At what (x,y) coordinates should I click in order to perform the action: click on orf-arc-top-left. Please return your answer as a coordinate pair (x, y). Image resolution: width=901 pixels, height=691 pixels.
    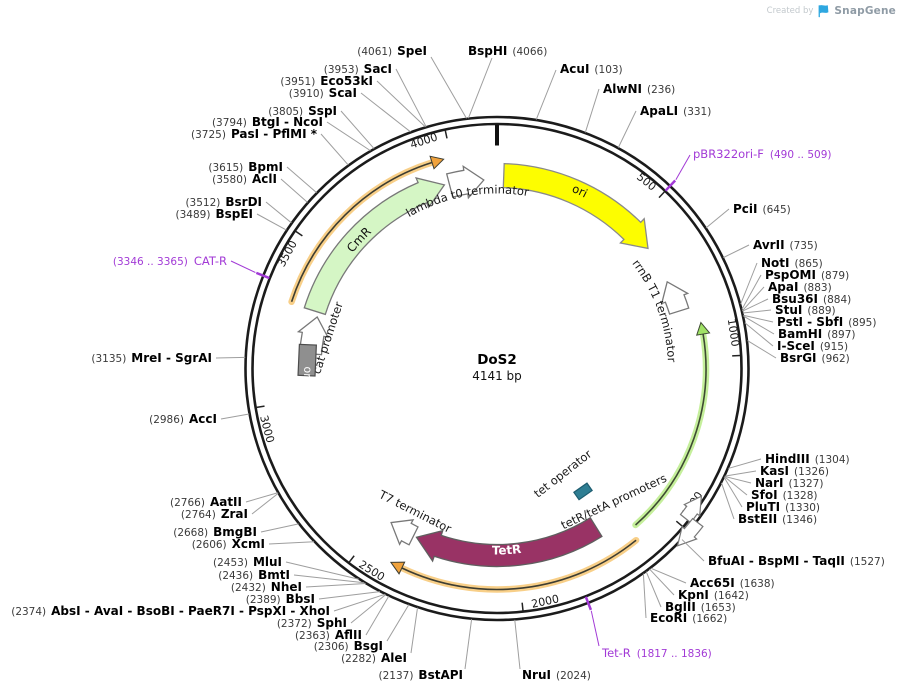
    Looking at the image, I should click on (366, 230).